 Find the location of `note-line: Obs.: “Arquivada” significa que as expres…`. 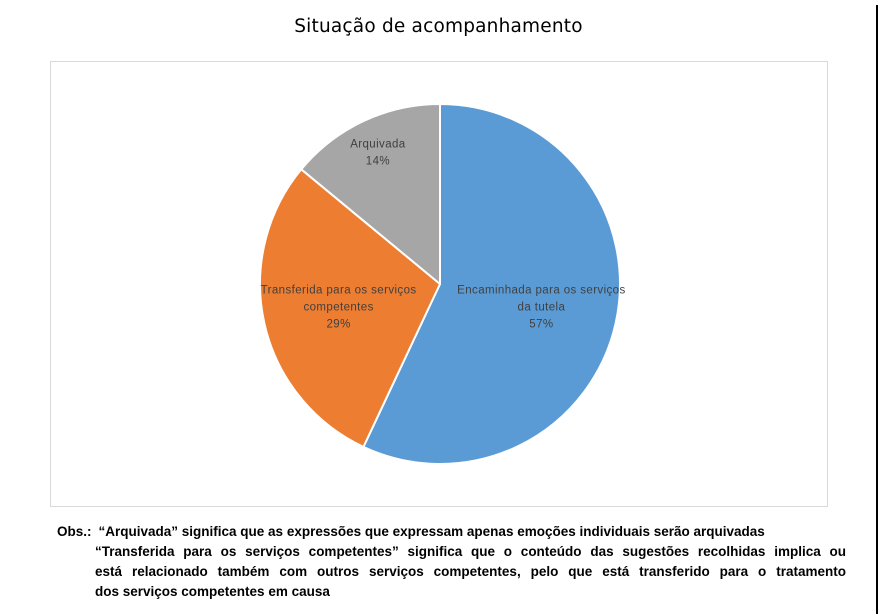

note-line: Obs.: “Arquivada” significa que as expres… is located at coordinates (451, 532).